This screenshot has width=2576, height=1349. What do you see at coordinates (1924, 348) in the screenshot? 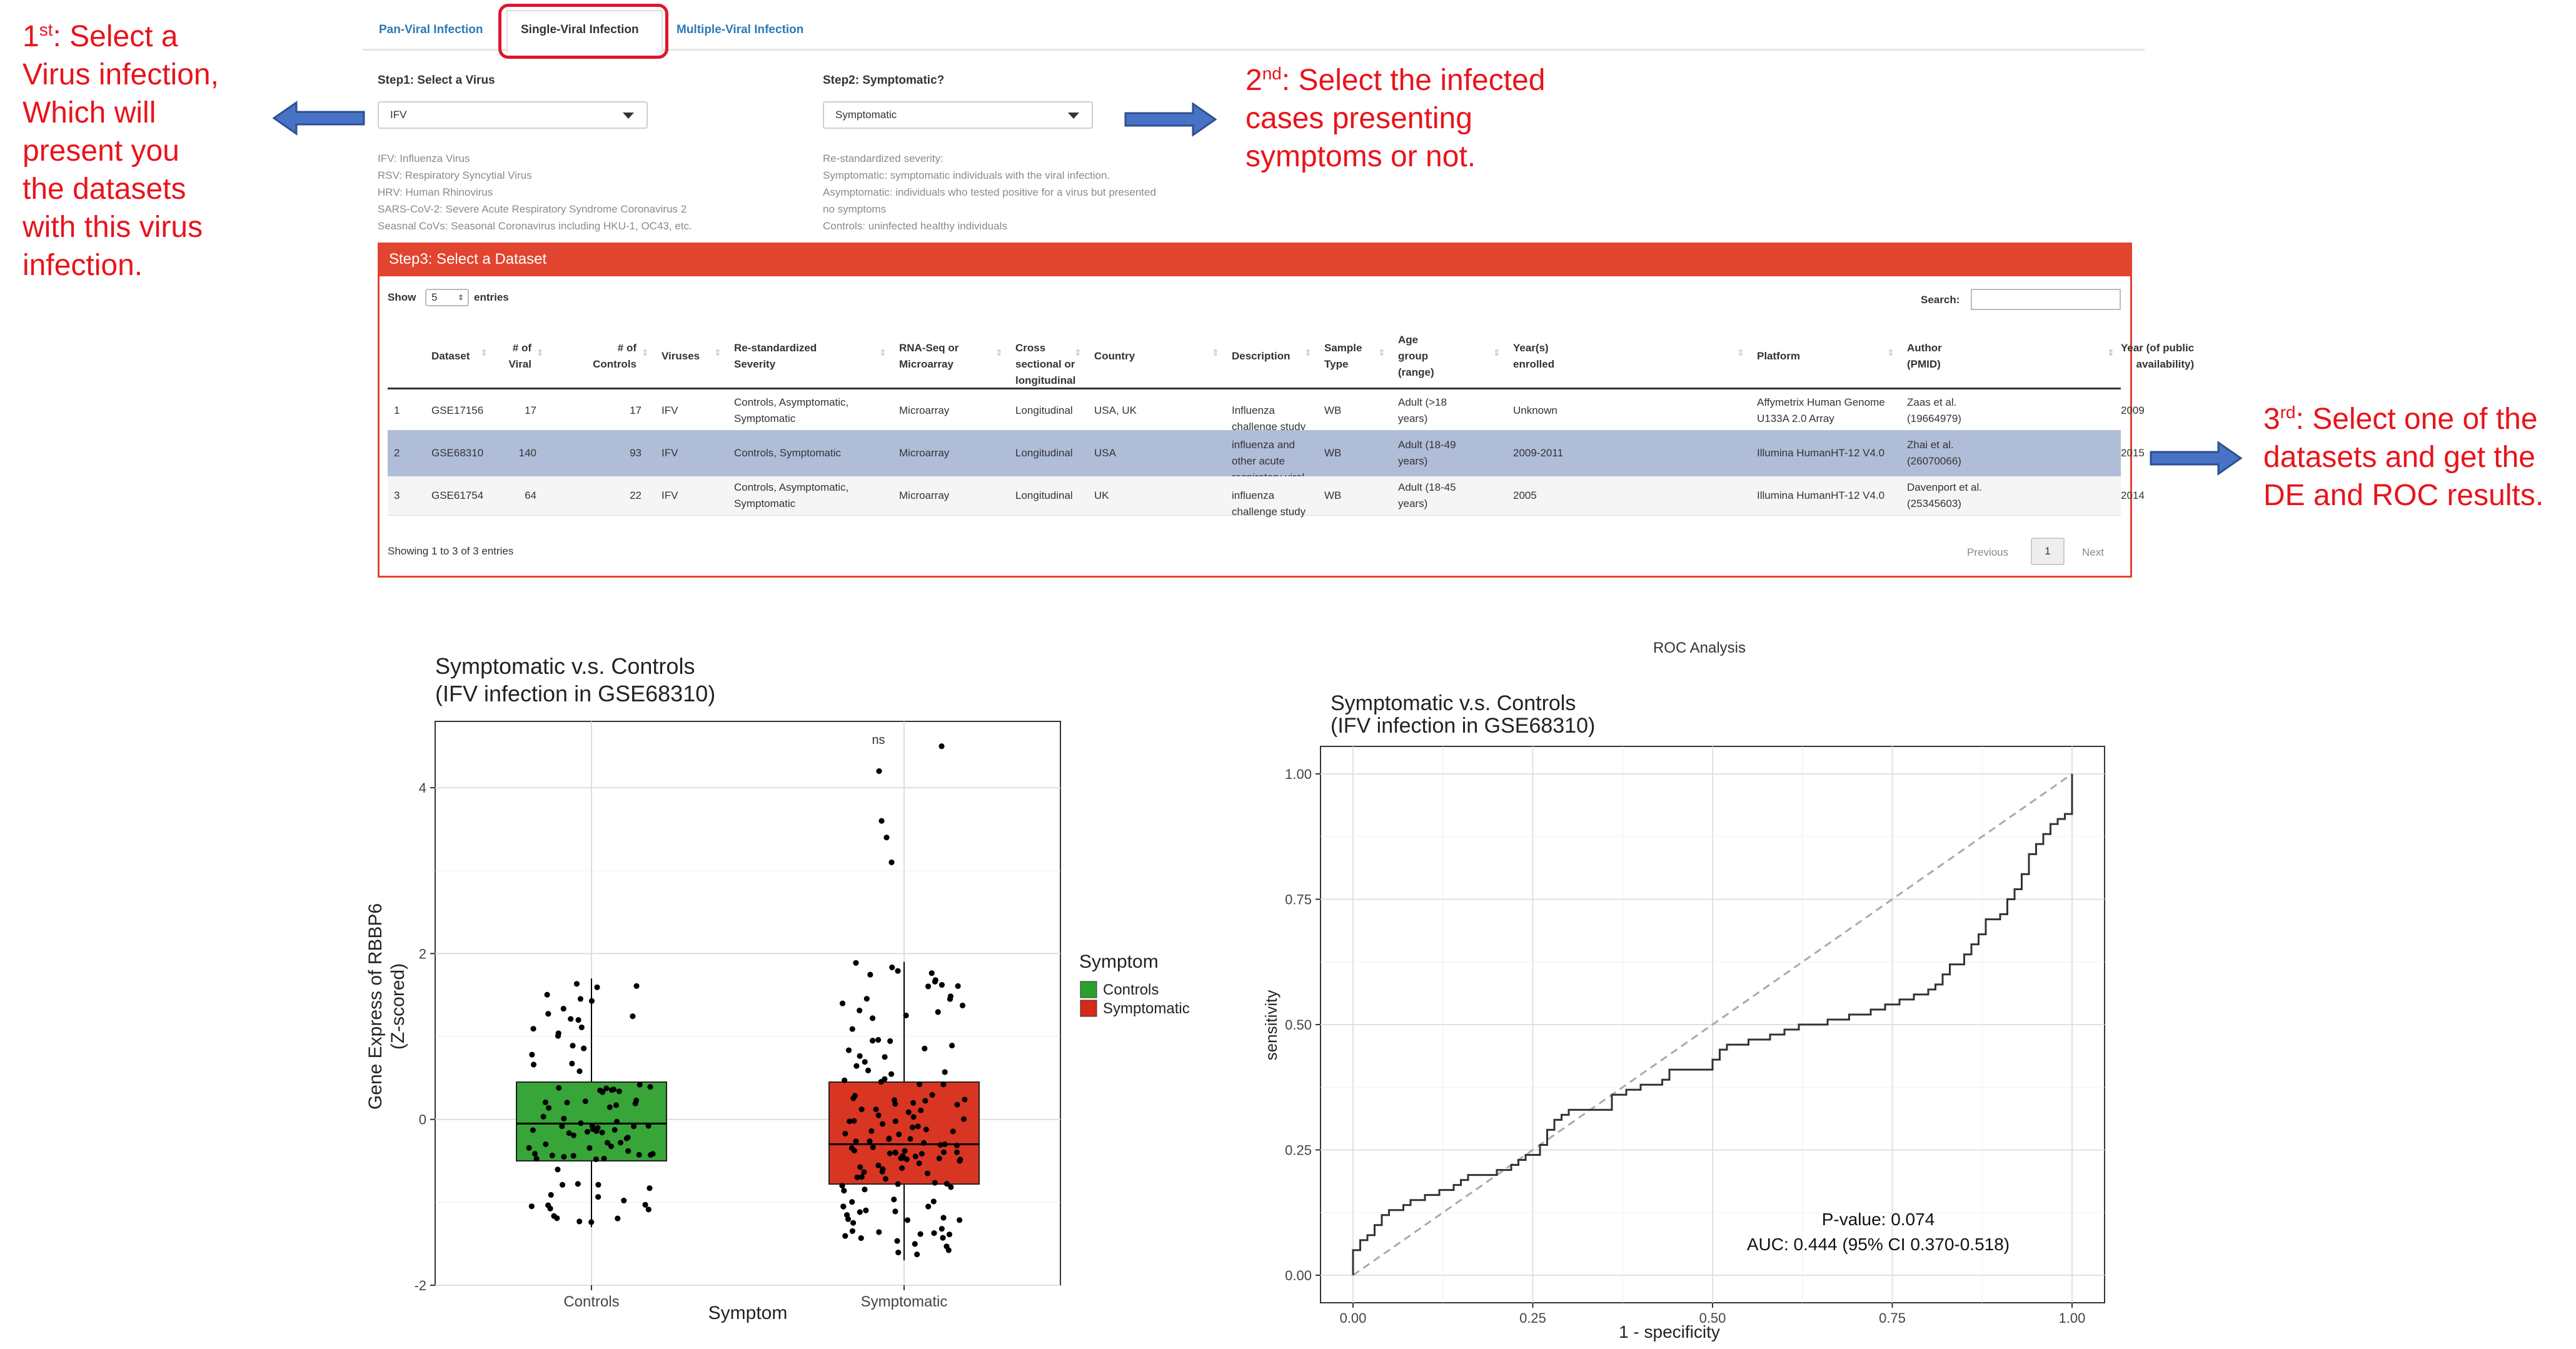
I see `column-header-text: Author` at bounding box center [1924, 348].